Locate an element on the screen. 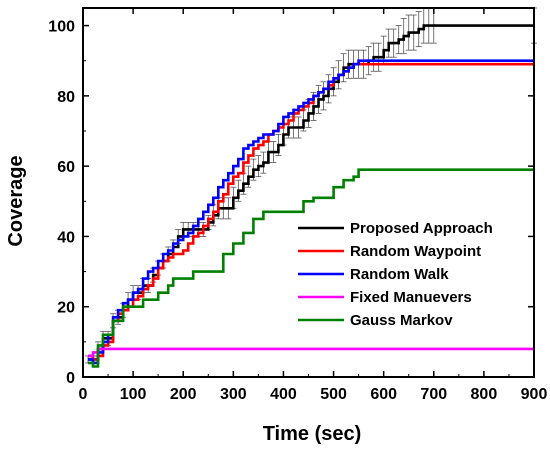 This screenshot has height=452, width=550. legend-item: Proposed Approach is located at coordinates (395, 228).